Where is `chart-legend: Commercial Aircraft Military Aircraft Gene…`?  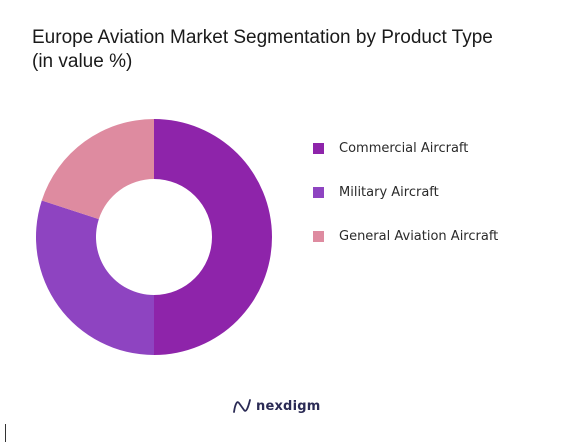 chart-legend: Commercial Aircraft Military Aircraft Gene… is located at coordinates (405, 204).